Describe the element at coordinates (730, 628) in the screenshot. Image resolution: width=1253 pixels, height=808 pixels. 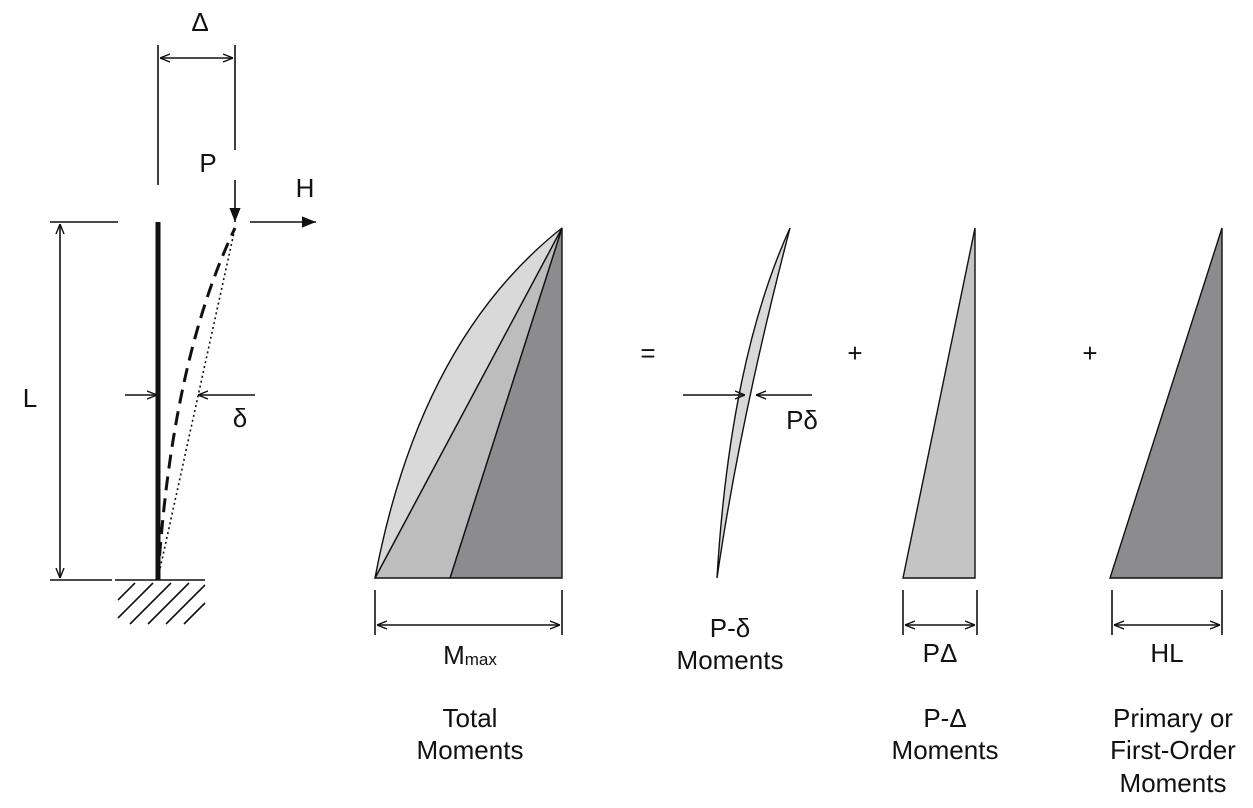
I see `caption: P-δ` at that location.